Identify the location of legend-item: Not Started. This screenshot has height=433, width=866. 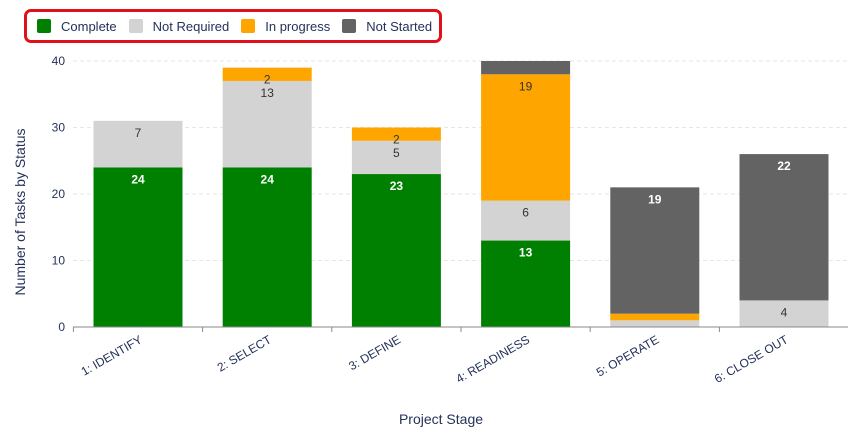
(387, 26).